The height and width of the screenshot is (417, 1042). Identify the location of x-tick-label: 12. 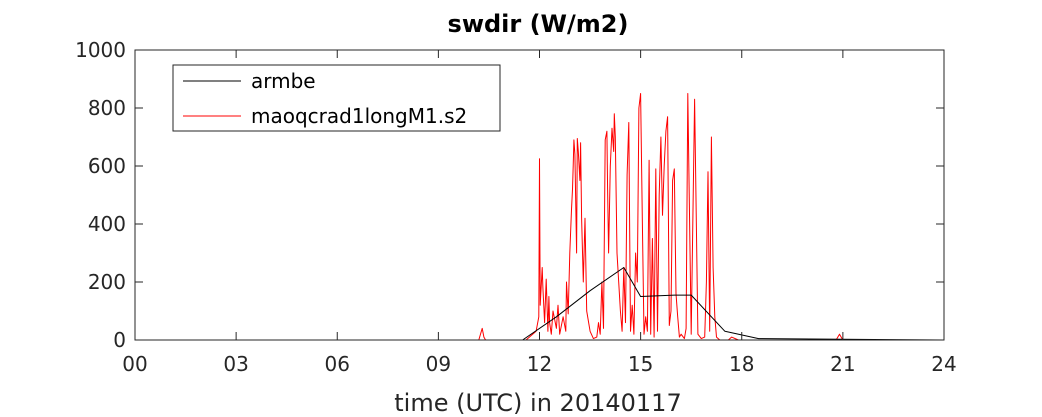
(539, 364).